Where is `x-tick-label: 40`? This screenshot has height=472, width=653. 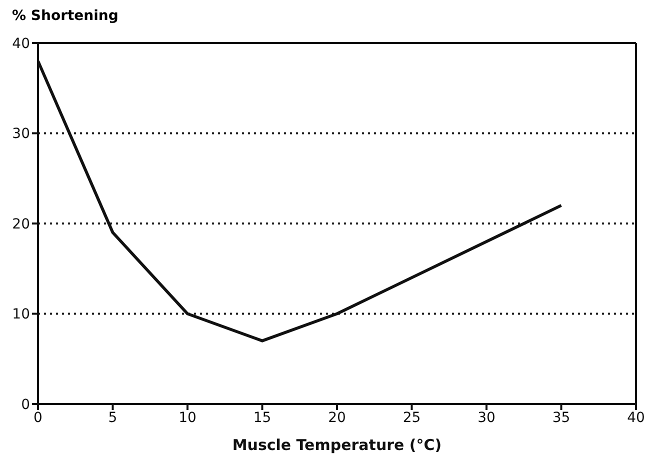
x-tick-label: 40 is located at coordinates (636, 418).